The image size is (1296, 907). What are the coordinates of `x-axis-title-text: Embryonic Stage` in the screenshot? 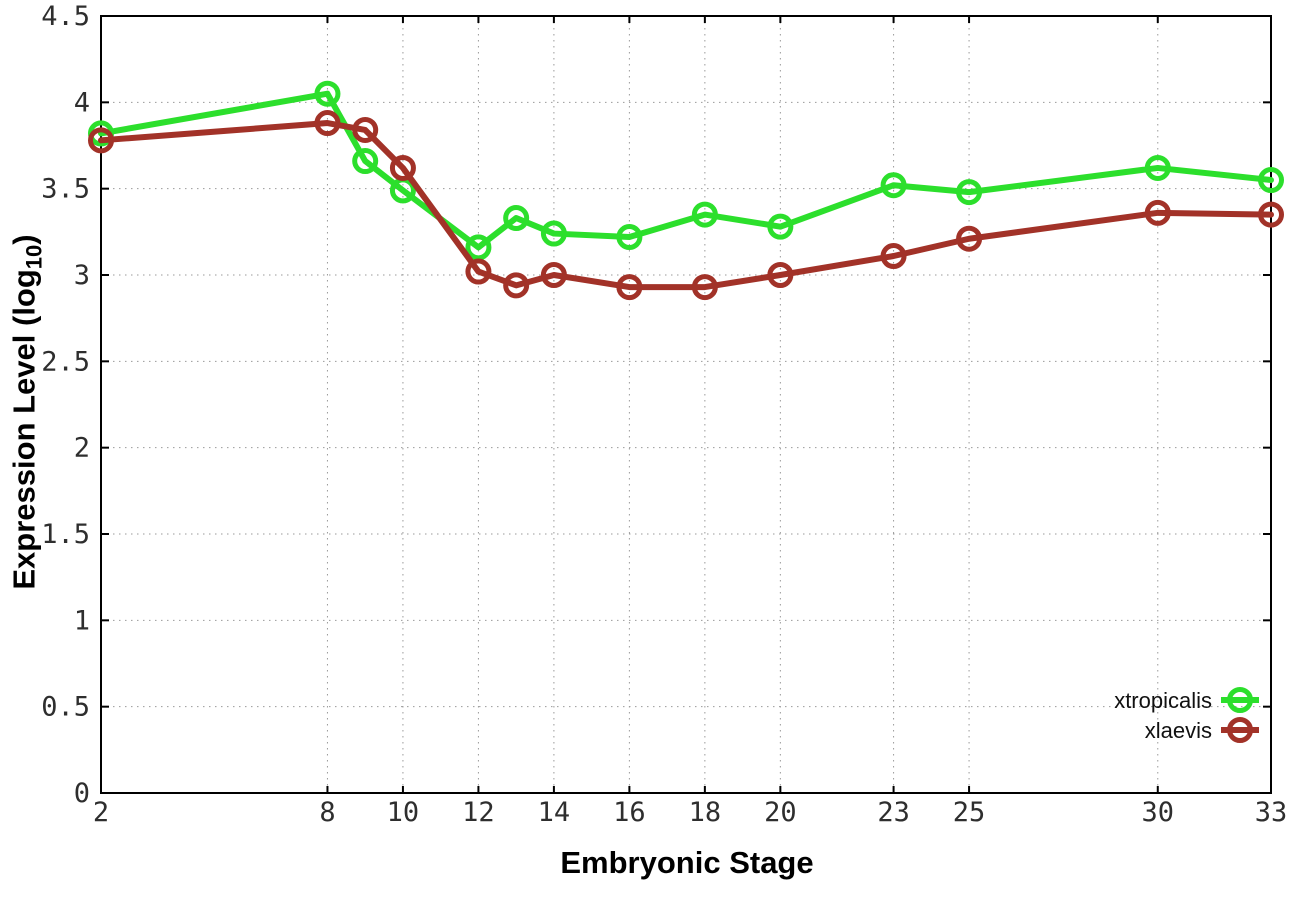 It's located at (687, 862).